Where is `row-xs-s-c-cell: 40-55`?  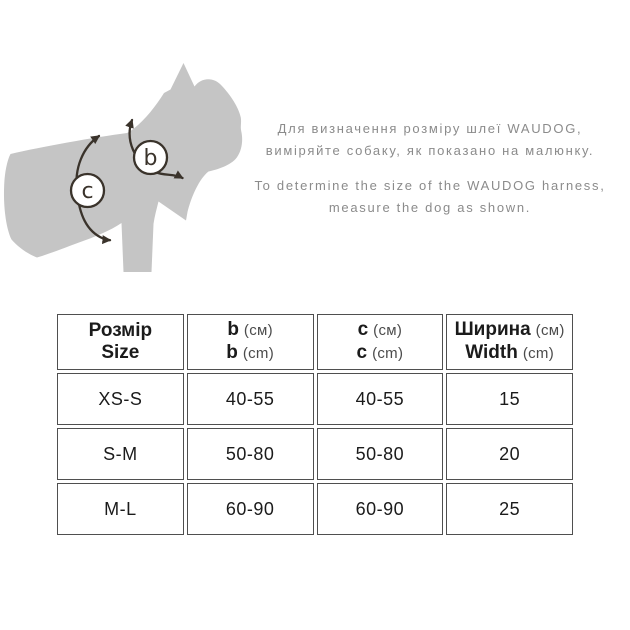 row-xs-s-c-cell: 40-55 is located at coordinates (380, 399).